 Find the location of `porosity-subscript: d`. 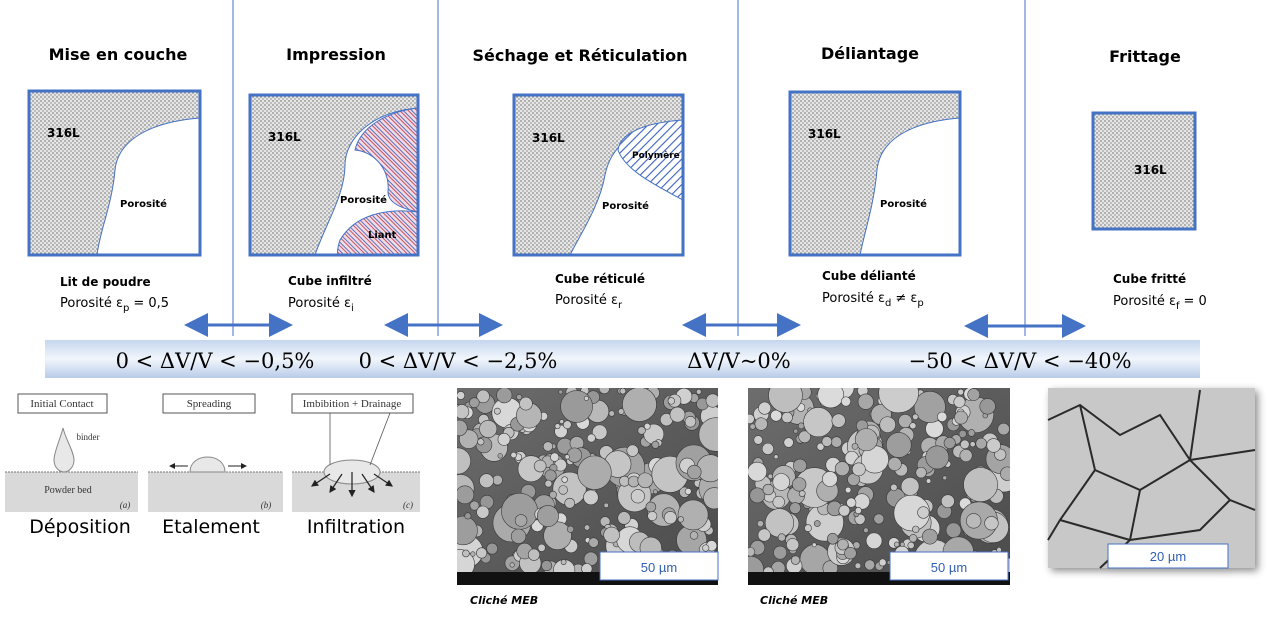

porosity-subscript: d is located at coordinates (888, 303).